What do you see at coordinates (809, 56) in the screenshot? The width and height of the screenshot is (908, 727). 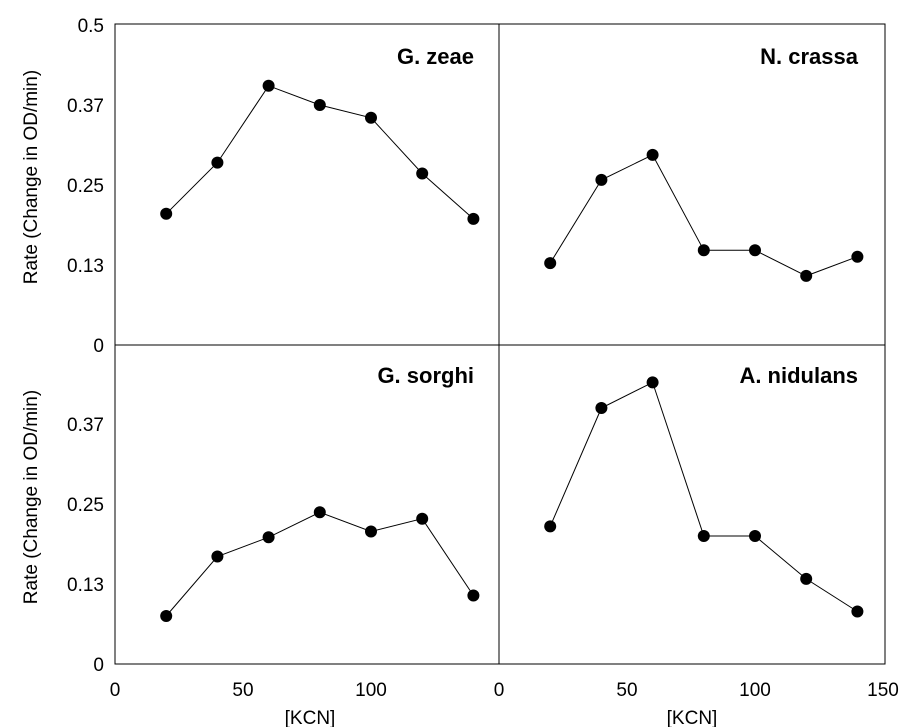 I see `panel-title: N. crassa` at bounding box center [809, 56].